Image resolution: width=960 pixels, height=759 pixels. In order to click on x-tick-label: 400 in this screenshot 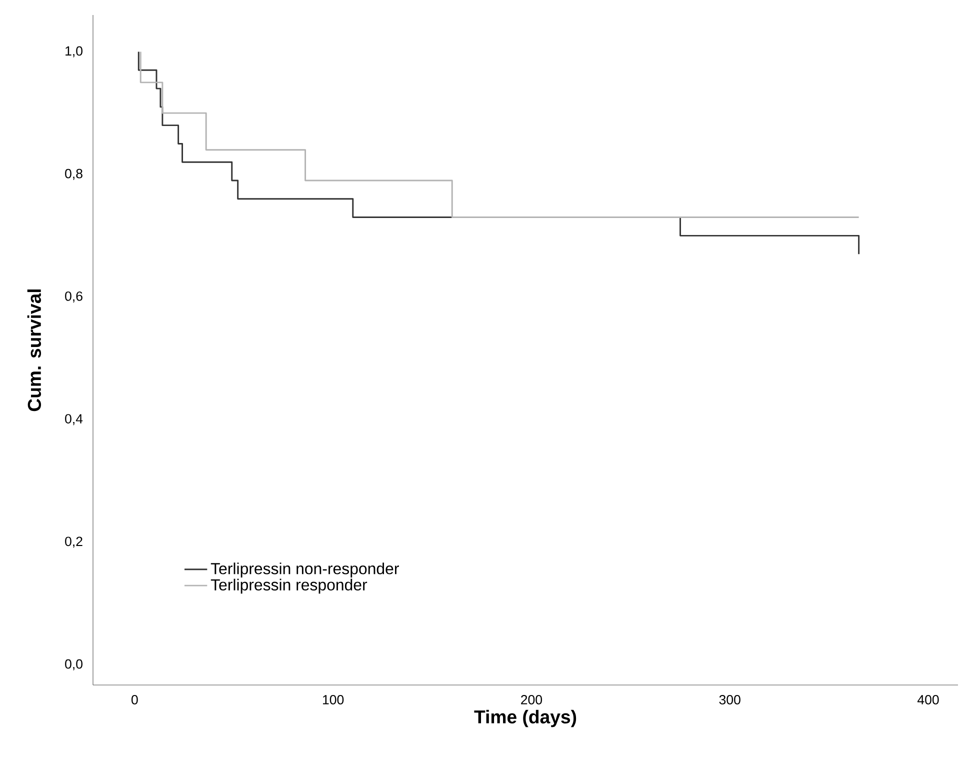, I will do `click(928, 699)`.